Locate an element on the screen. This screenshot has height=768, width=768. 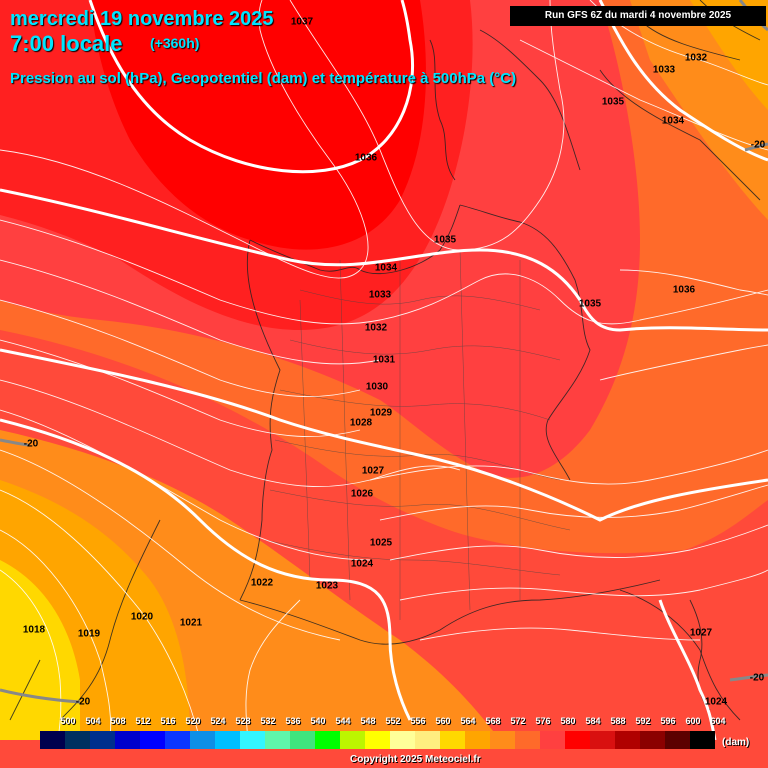
isobar-label: 1037 is located at coordinates (302, 22).